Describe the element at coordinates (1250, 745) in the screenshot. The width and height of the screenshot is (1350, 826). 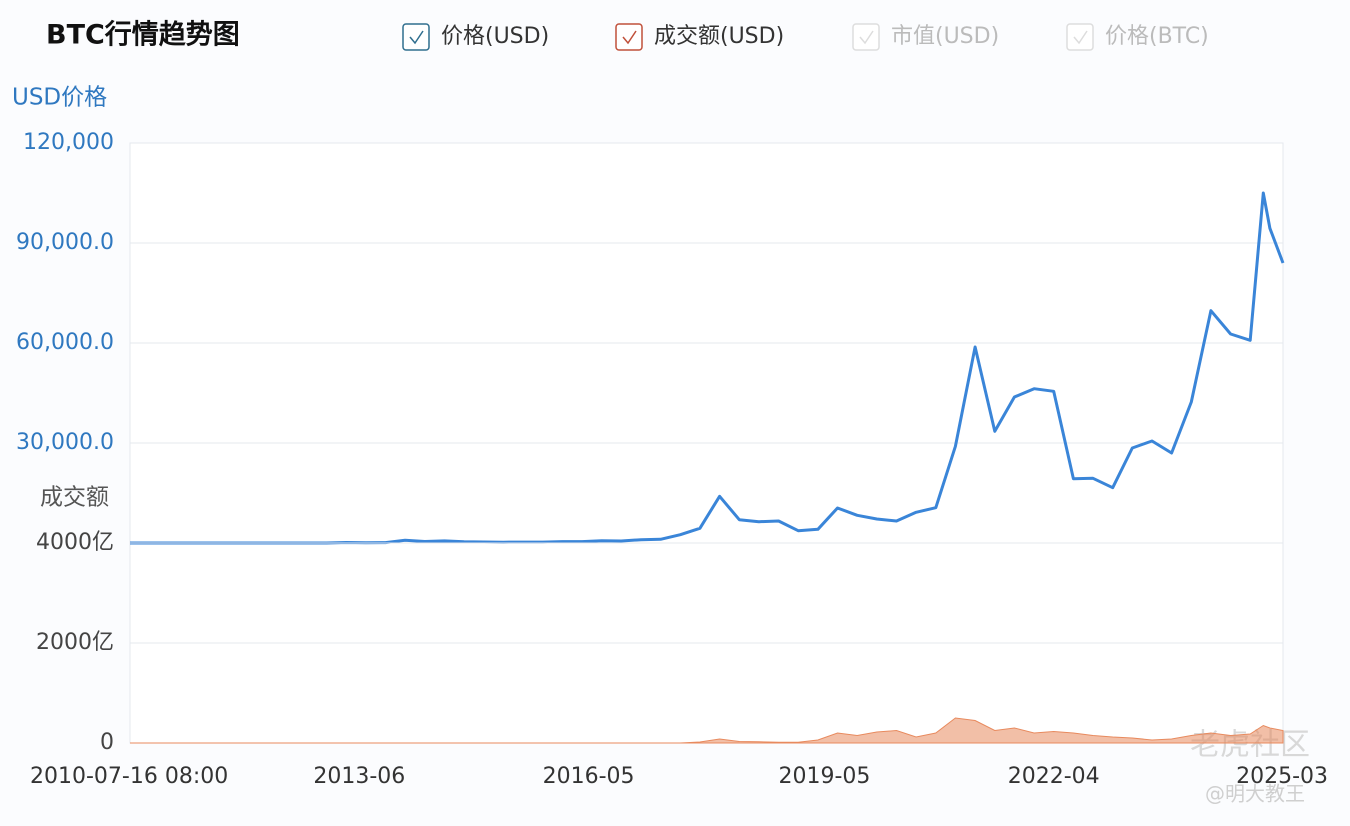
I see `watermark: 老虎社区` at that location.